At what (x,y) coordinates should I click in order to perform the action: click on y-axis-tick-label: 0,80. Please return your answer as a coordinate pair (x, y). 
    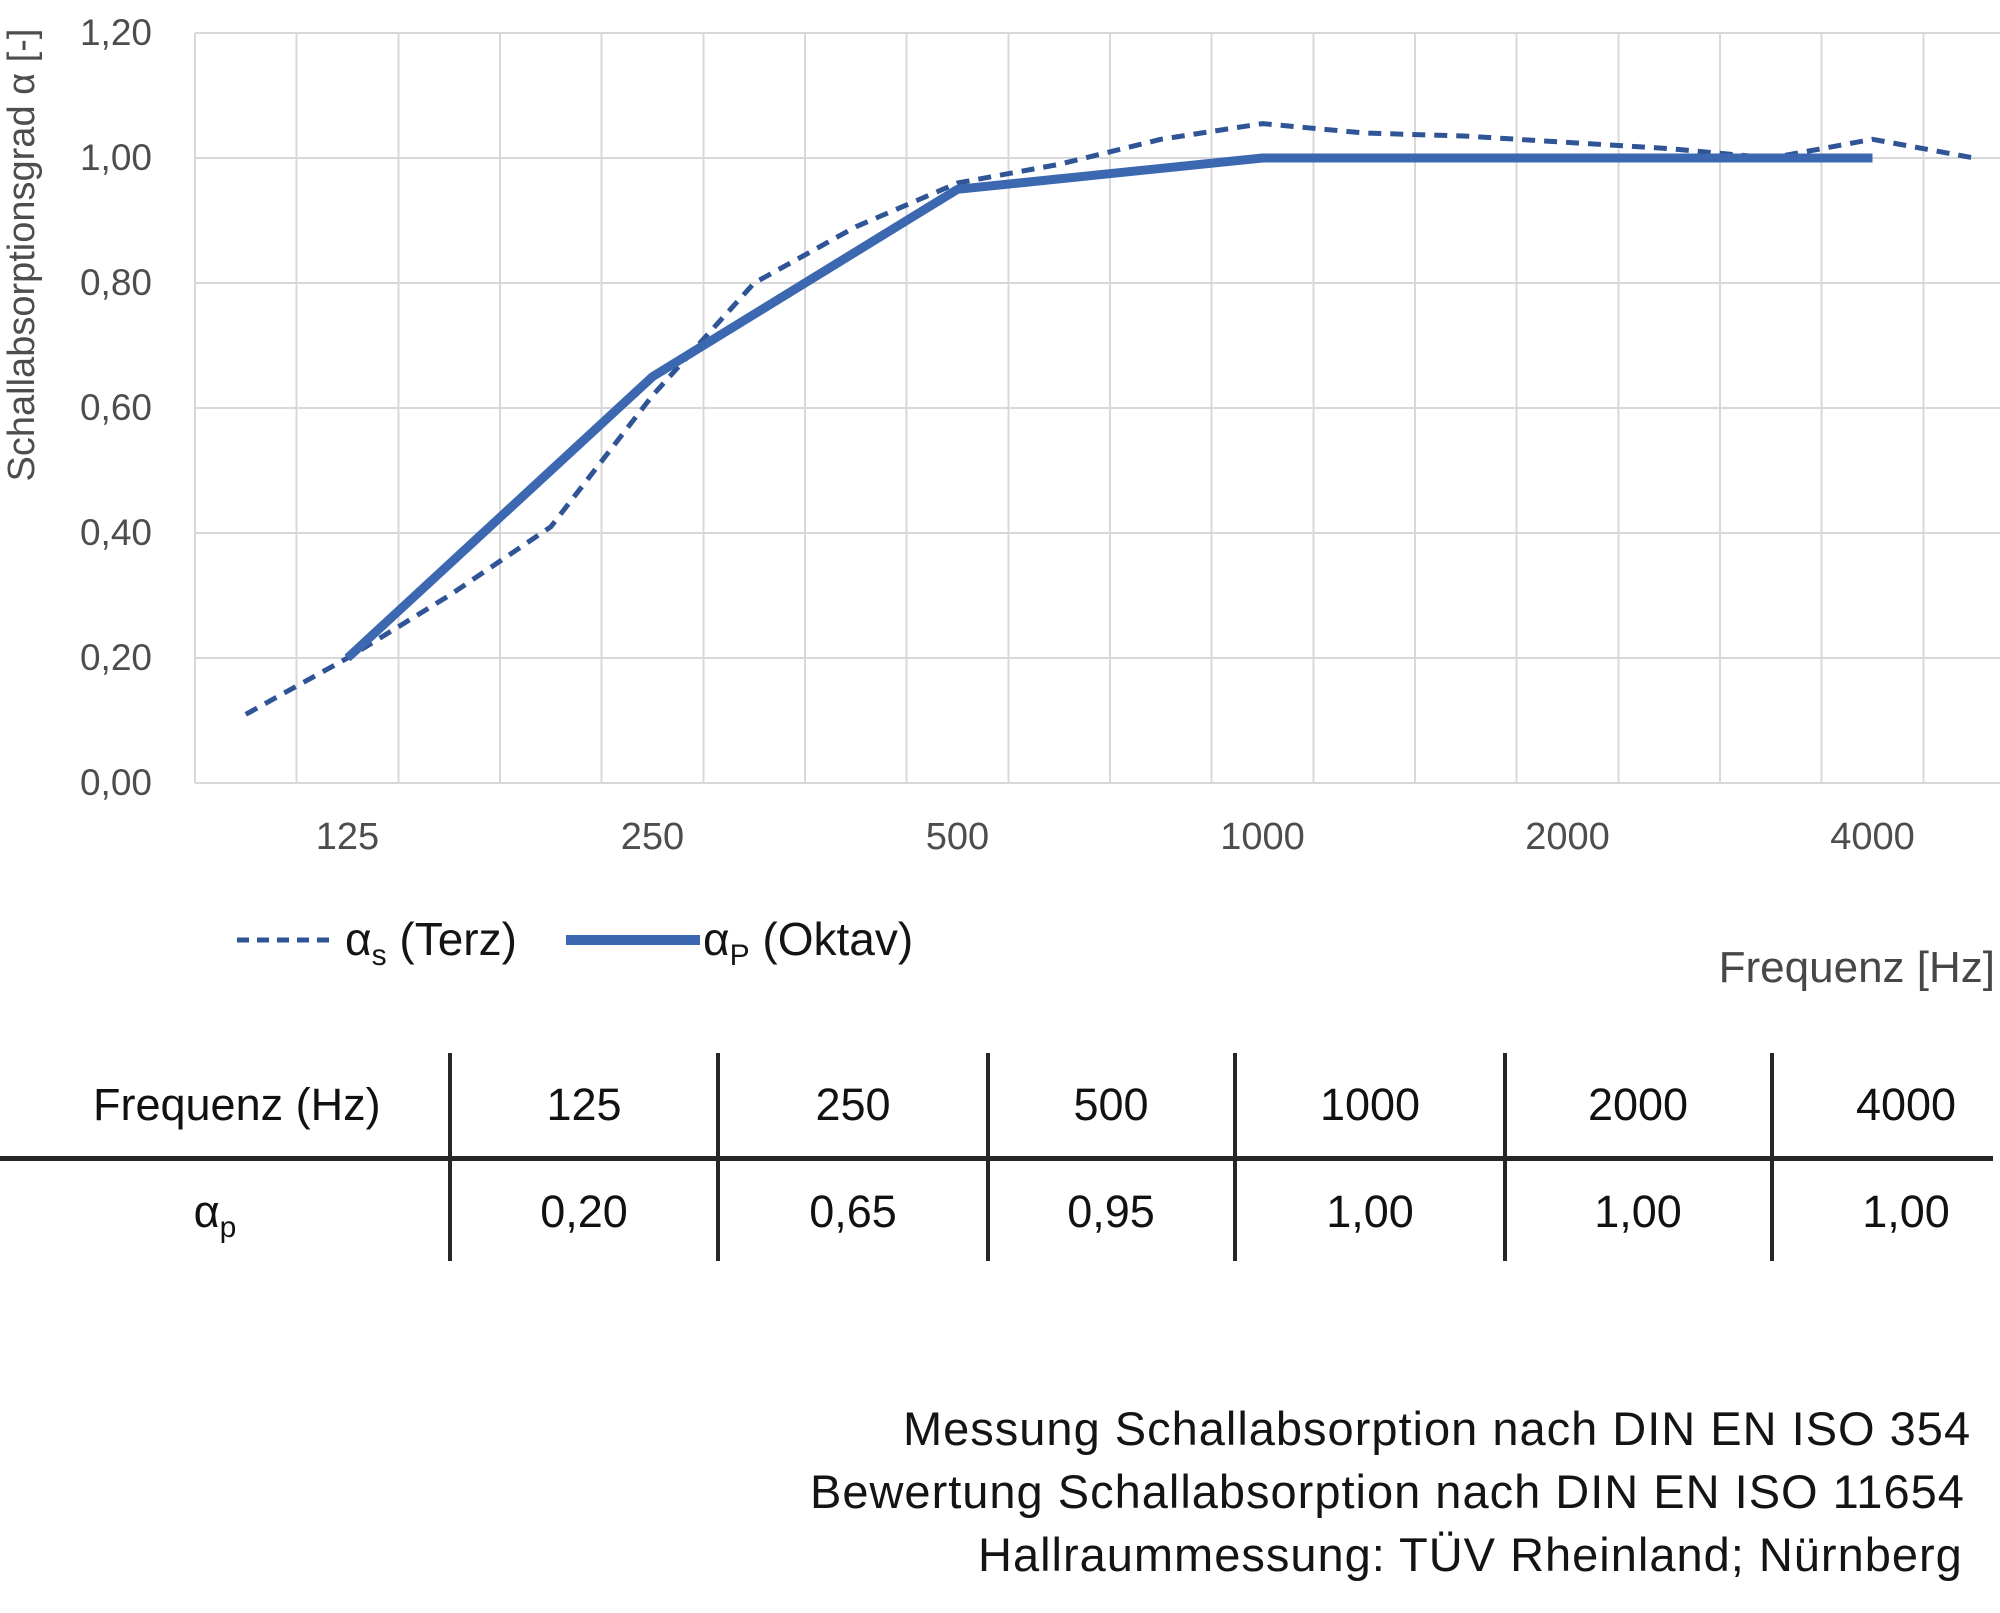
    Looking at the image, I should click on (115, 282).